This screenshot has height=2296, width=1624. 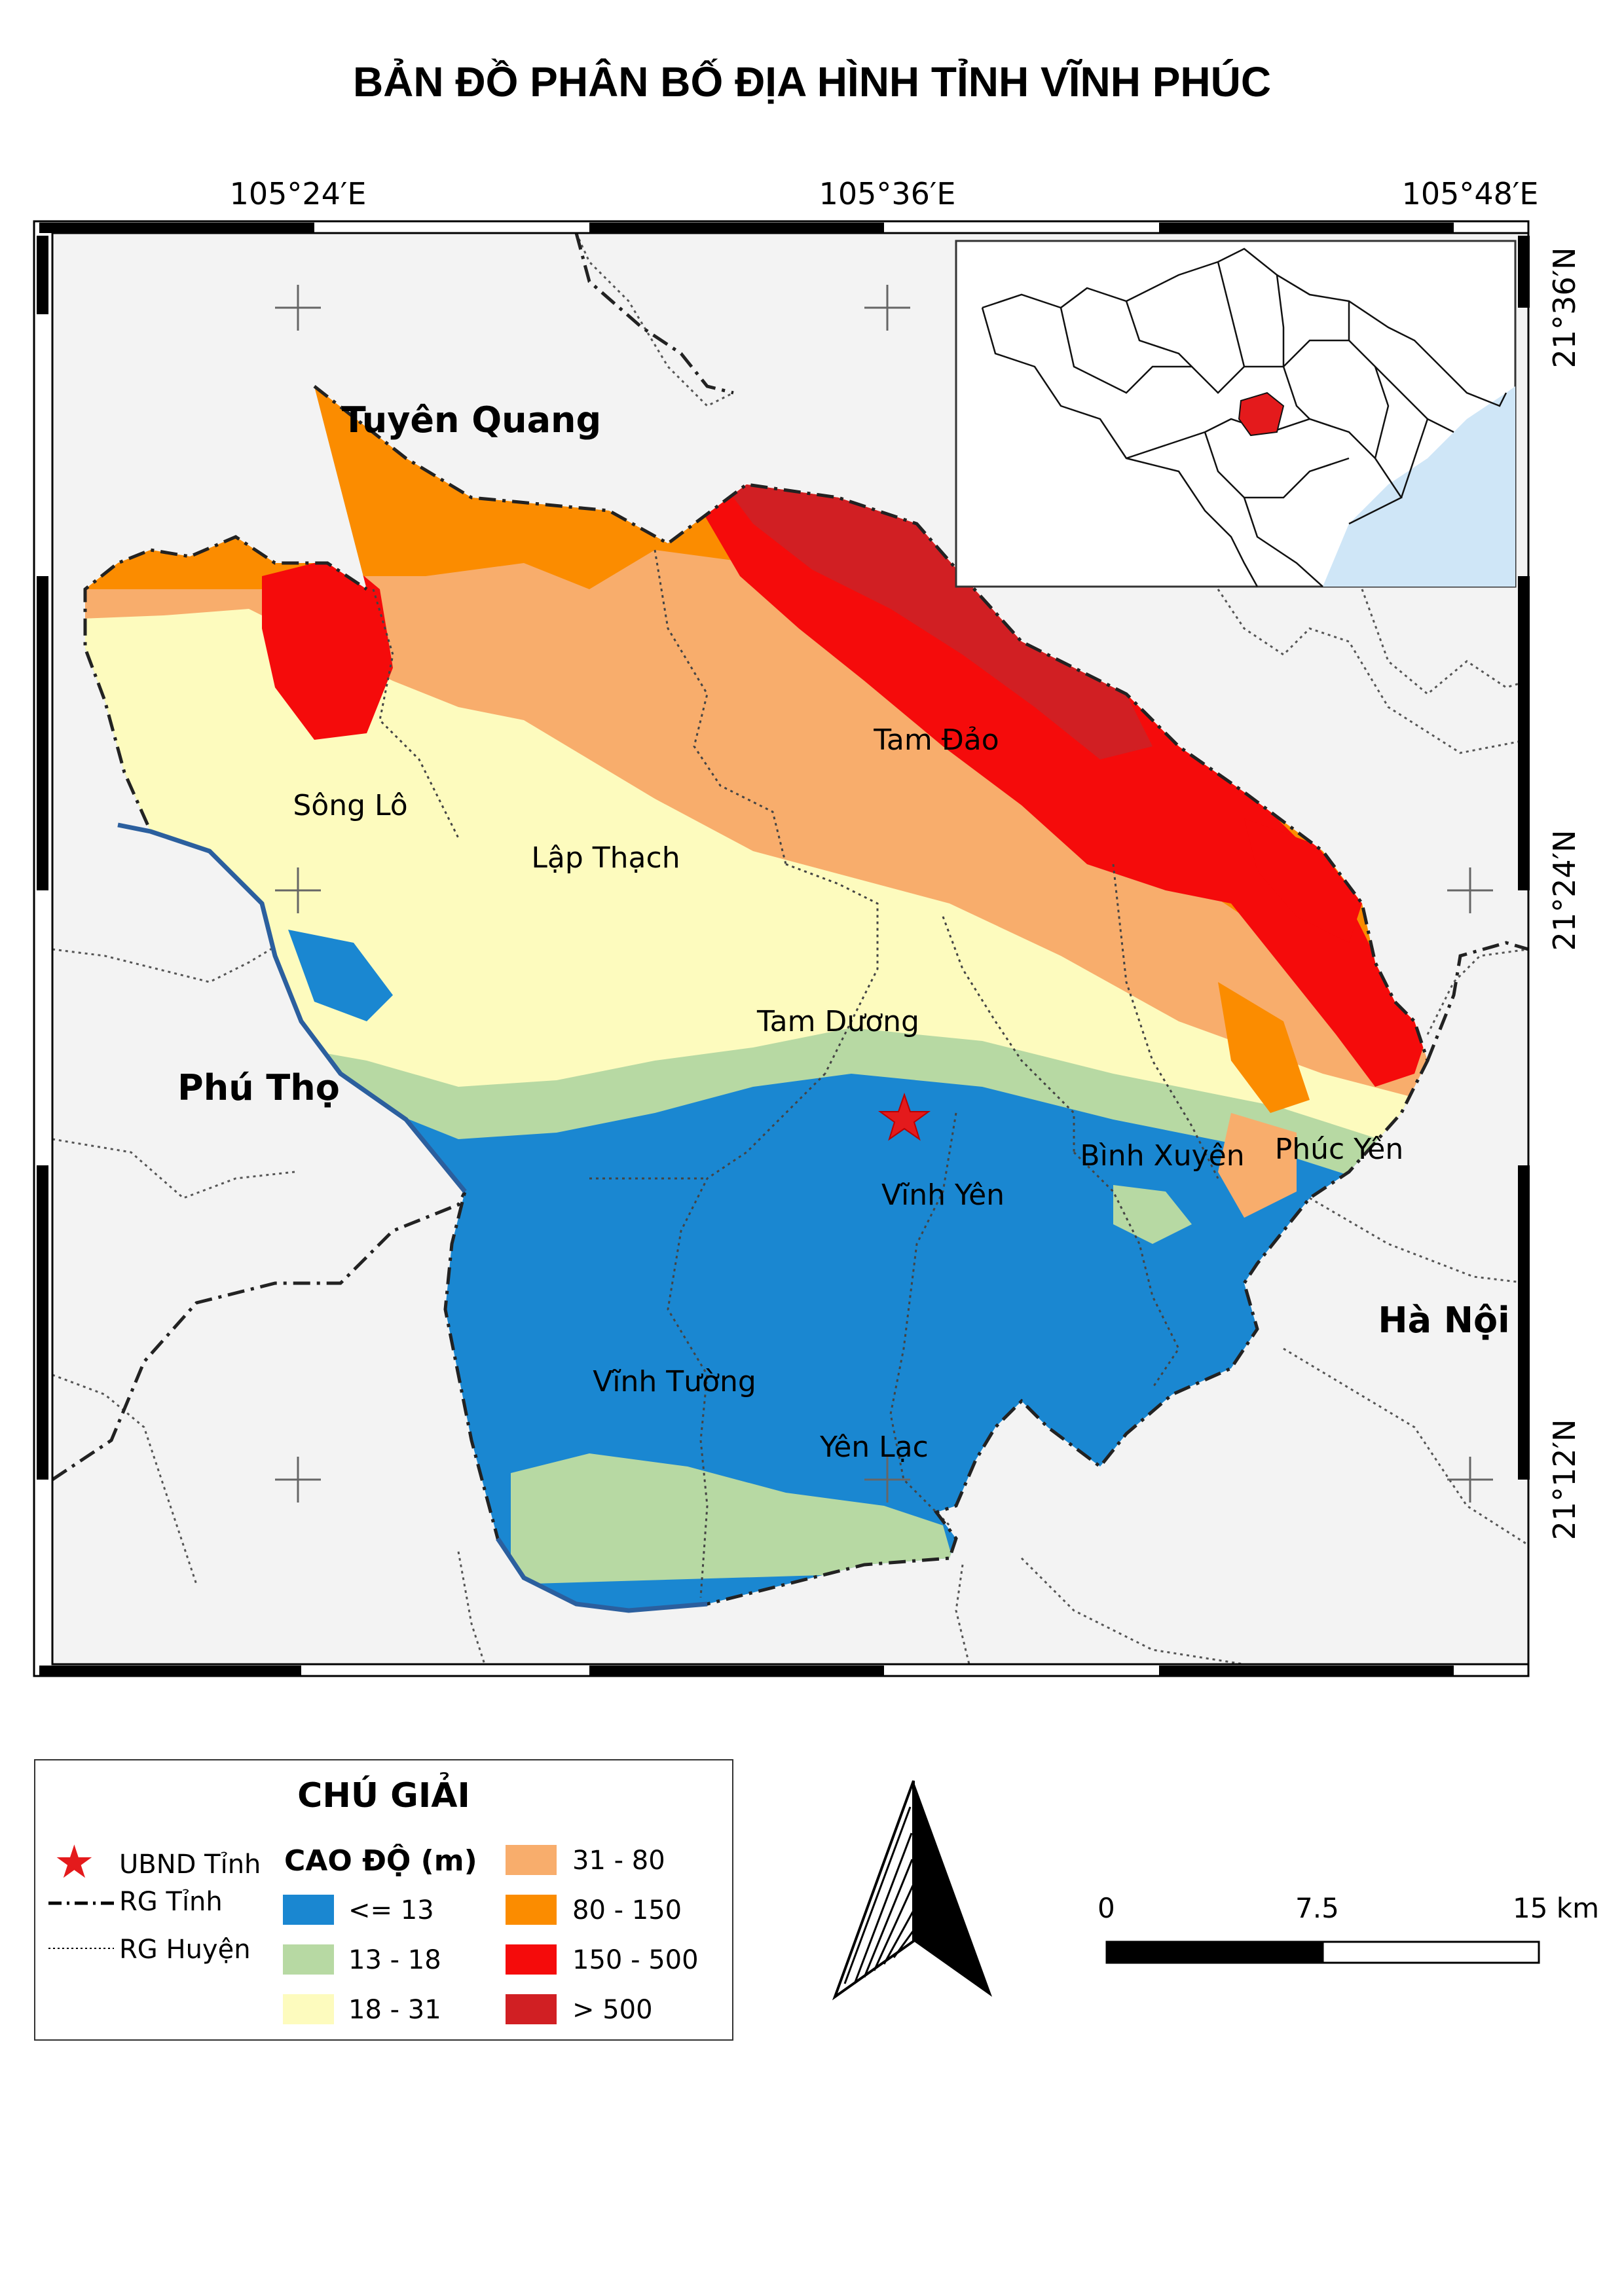 I want to click on dash-dot-line-icon, so click(x=81, y=1903).